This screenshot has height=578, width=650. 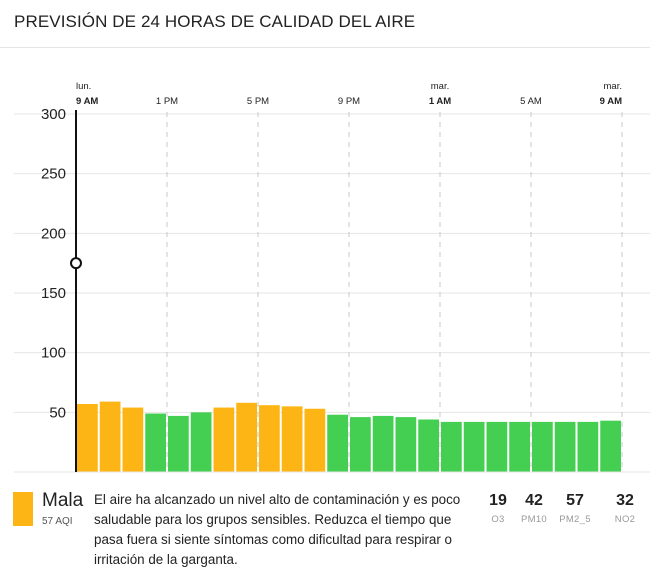 What do you see at coordinates (53, 353) in the screenshot?
I see `y-tick-label: 100` at bounding box center [53, 353].